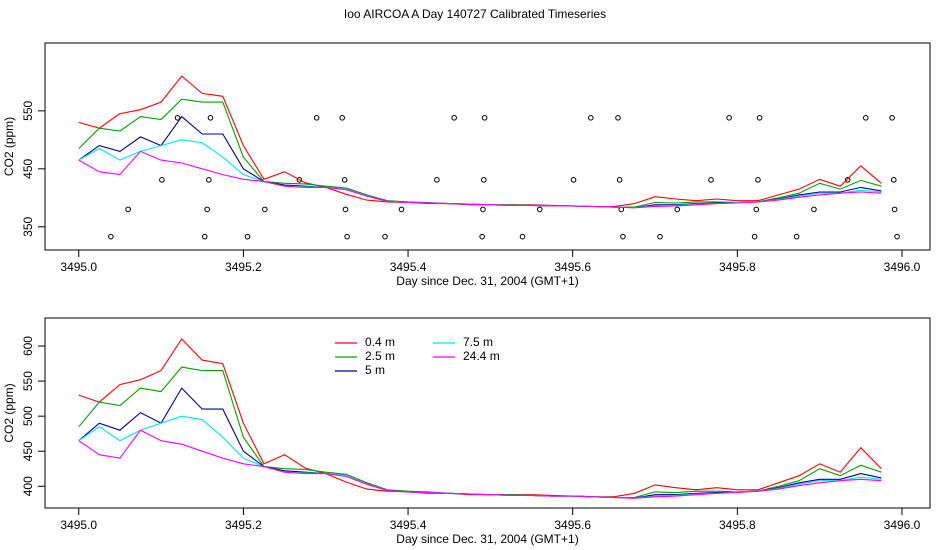 Image resolution: width=950 pixels, height=550 pixels. What do you see at coordinates (380, 356) in the screenshot?
I see `legend-label: 2.5 m` at bounding box center [380, 356].